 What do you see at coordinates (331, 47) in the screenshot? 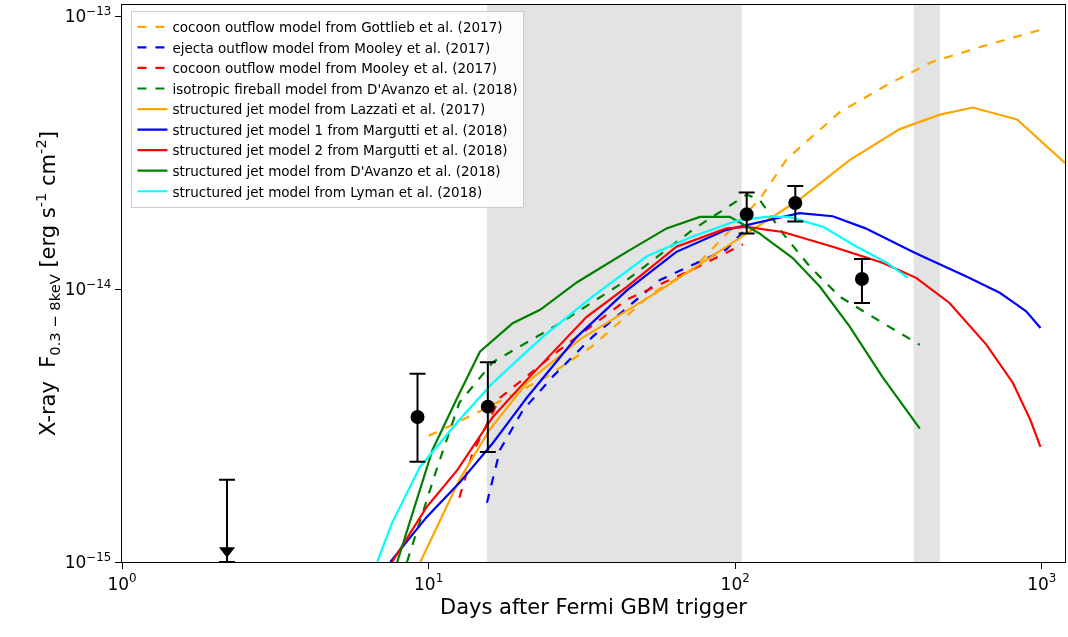
I see `legend-label: ejecta outflow model from Mooley et al. (2017)` at bounding box center [331, 47].